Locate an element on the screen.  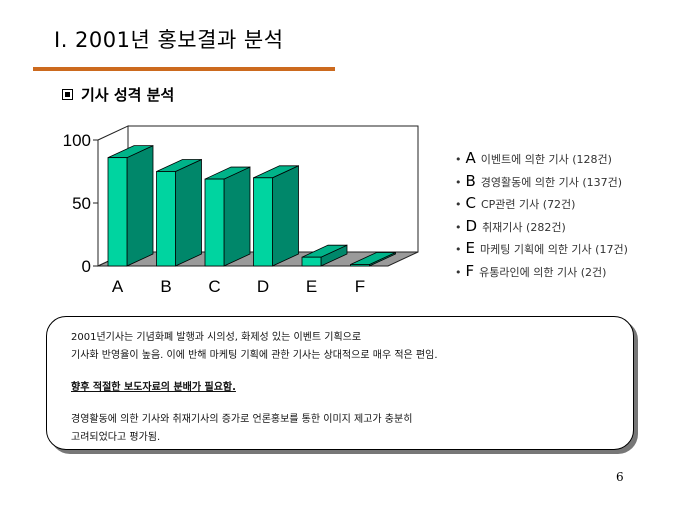
x-tick-label: E is located at coordinates (311, 286).